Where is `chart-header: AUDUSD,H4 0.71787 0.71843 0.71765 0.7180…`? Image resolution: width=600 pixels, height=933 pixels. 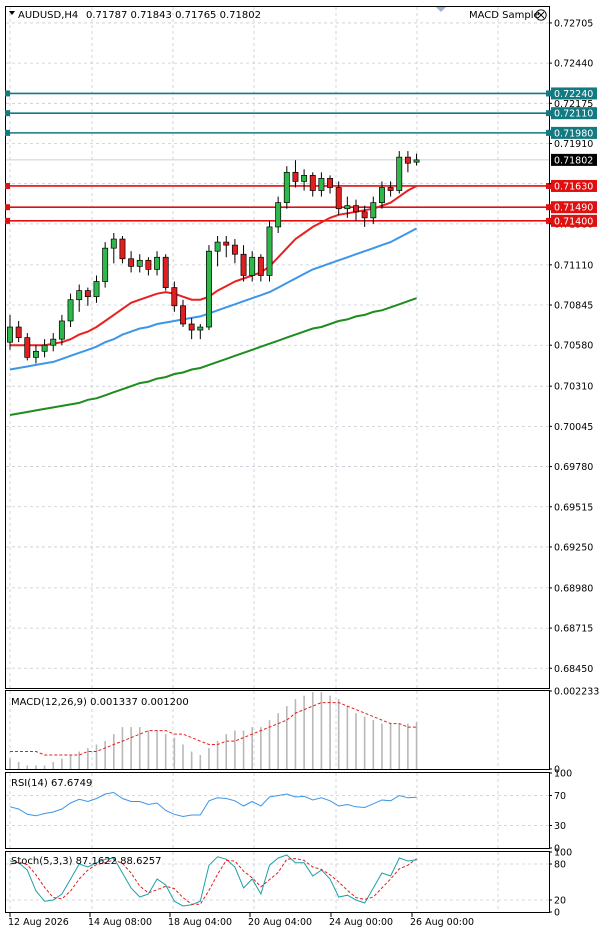 chart-header: AUDUSD,H4 0.71787 0.71843 0.71765 0.7180… is located at coordinates (278, 14).